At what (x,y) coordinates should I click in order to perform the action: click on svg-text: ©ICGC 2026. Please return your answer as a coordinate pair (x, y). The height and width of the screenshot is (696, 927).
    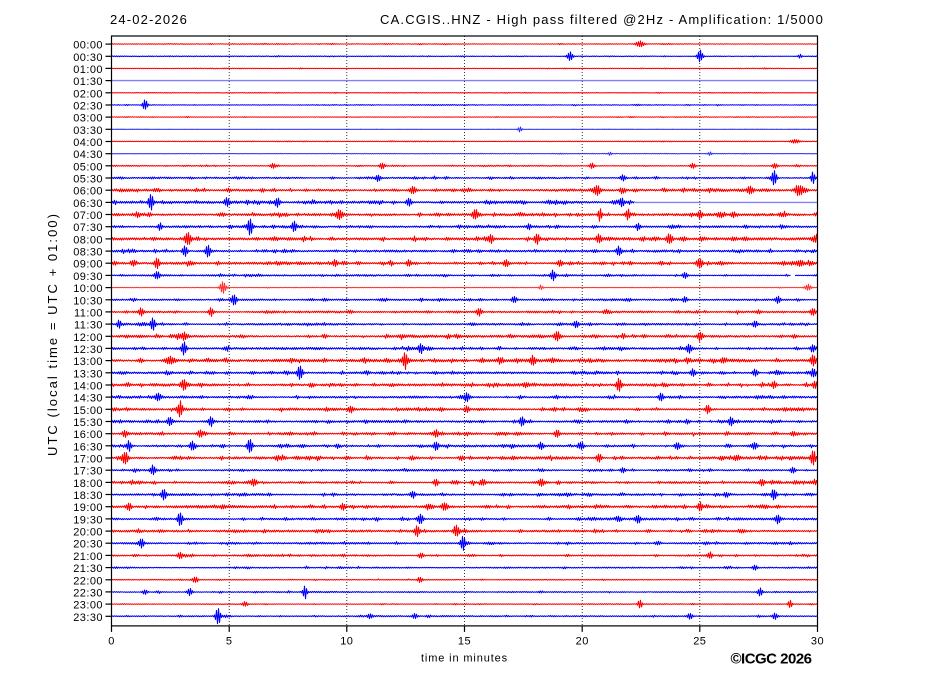
    Looking at the image, I should click on (771, 659).